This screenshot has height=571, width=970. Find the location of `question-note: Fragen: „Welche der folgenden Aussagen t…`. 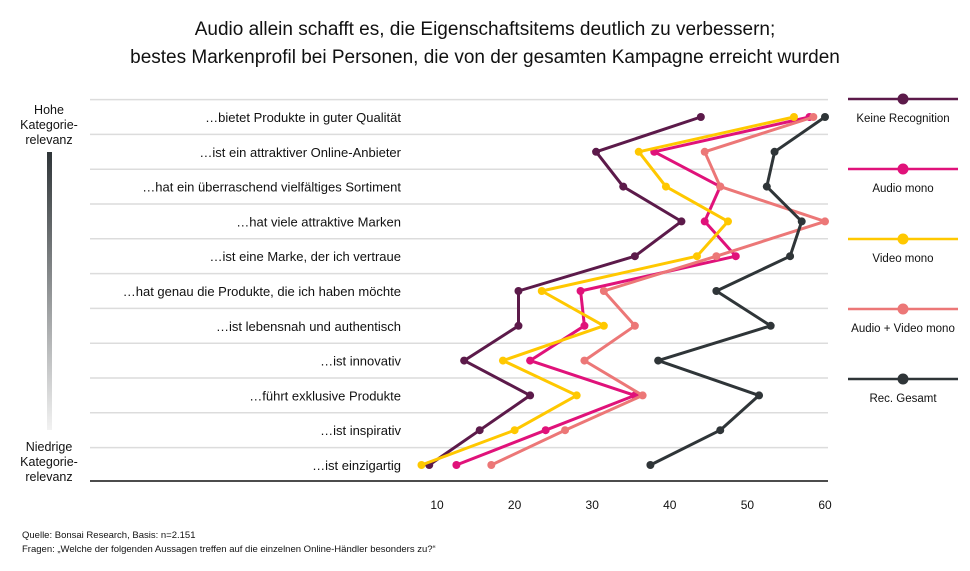

question-note: Fragen: „Welche der folgenden Aussagen t… is located at coordinates (229, 549).